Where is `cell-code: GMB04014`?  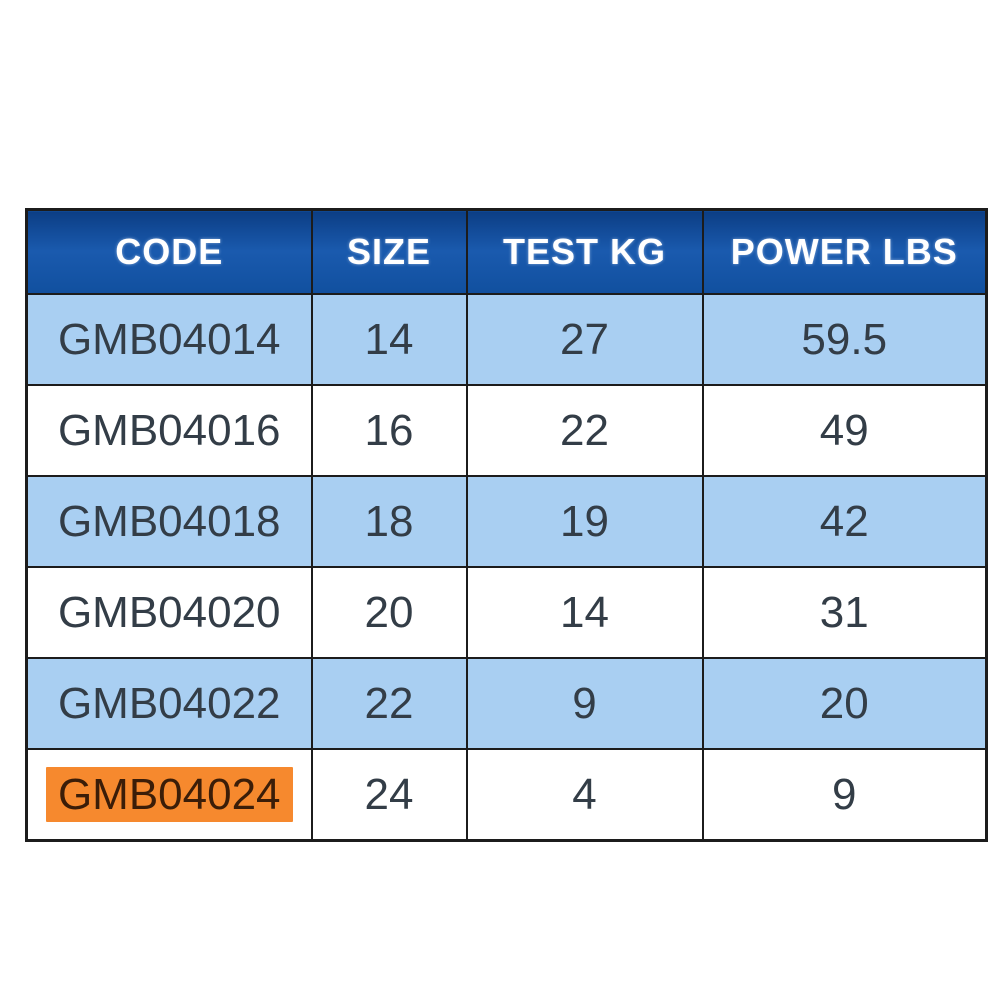
cell-code: GMB04014 is located at coordinates (169, 339).